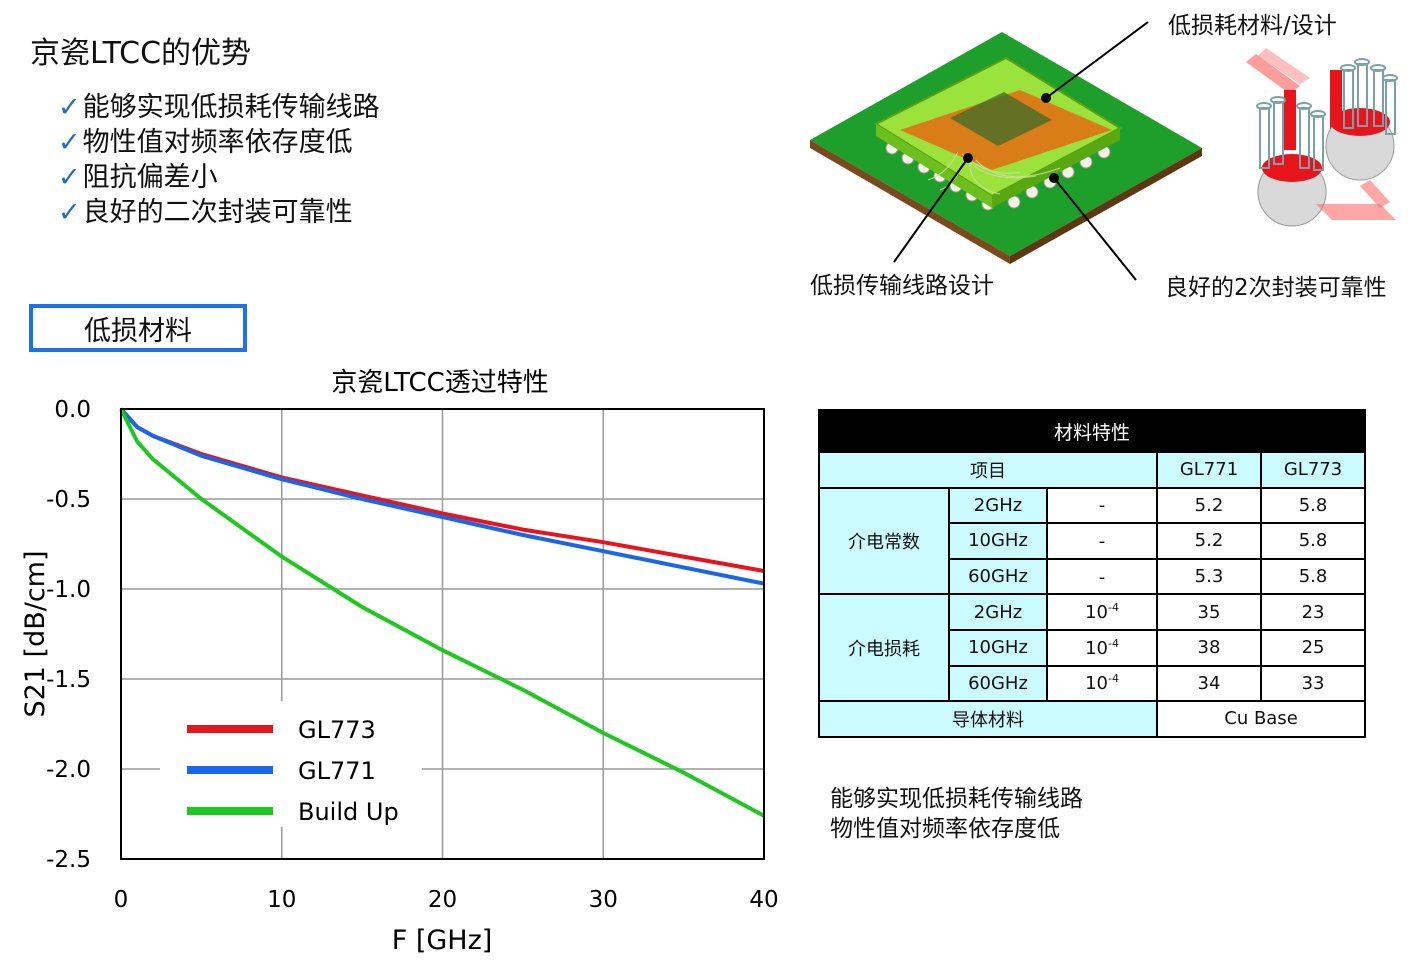 The image size is (1424, 967). I want to click on group-label-dielectric-constant: 介电常数, so click(884, 541).